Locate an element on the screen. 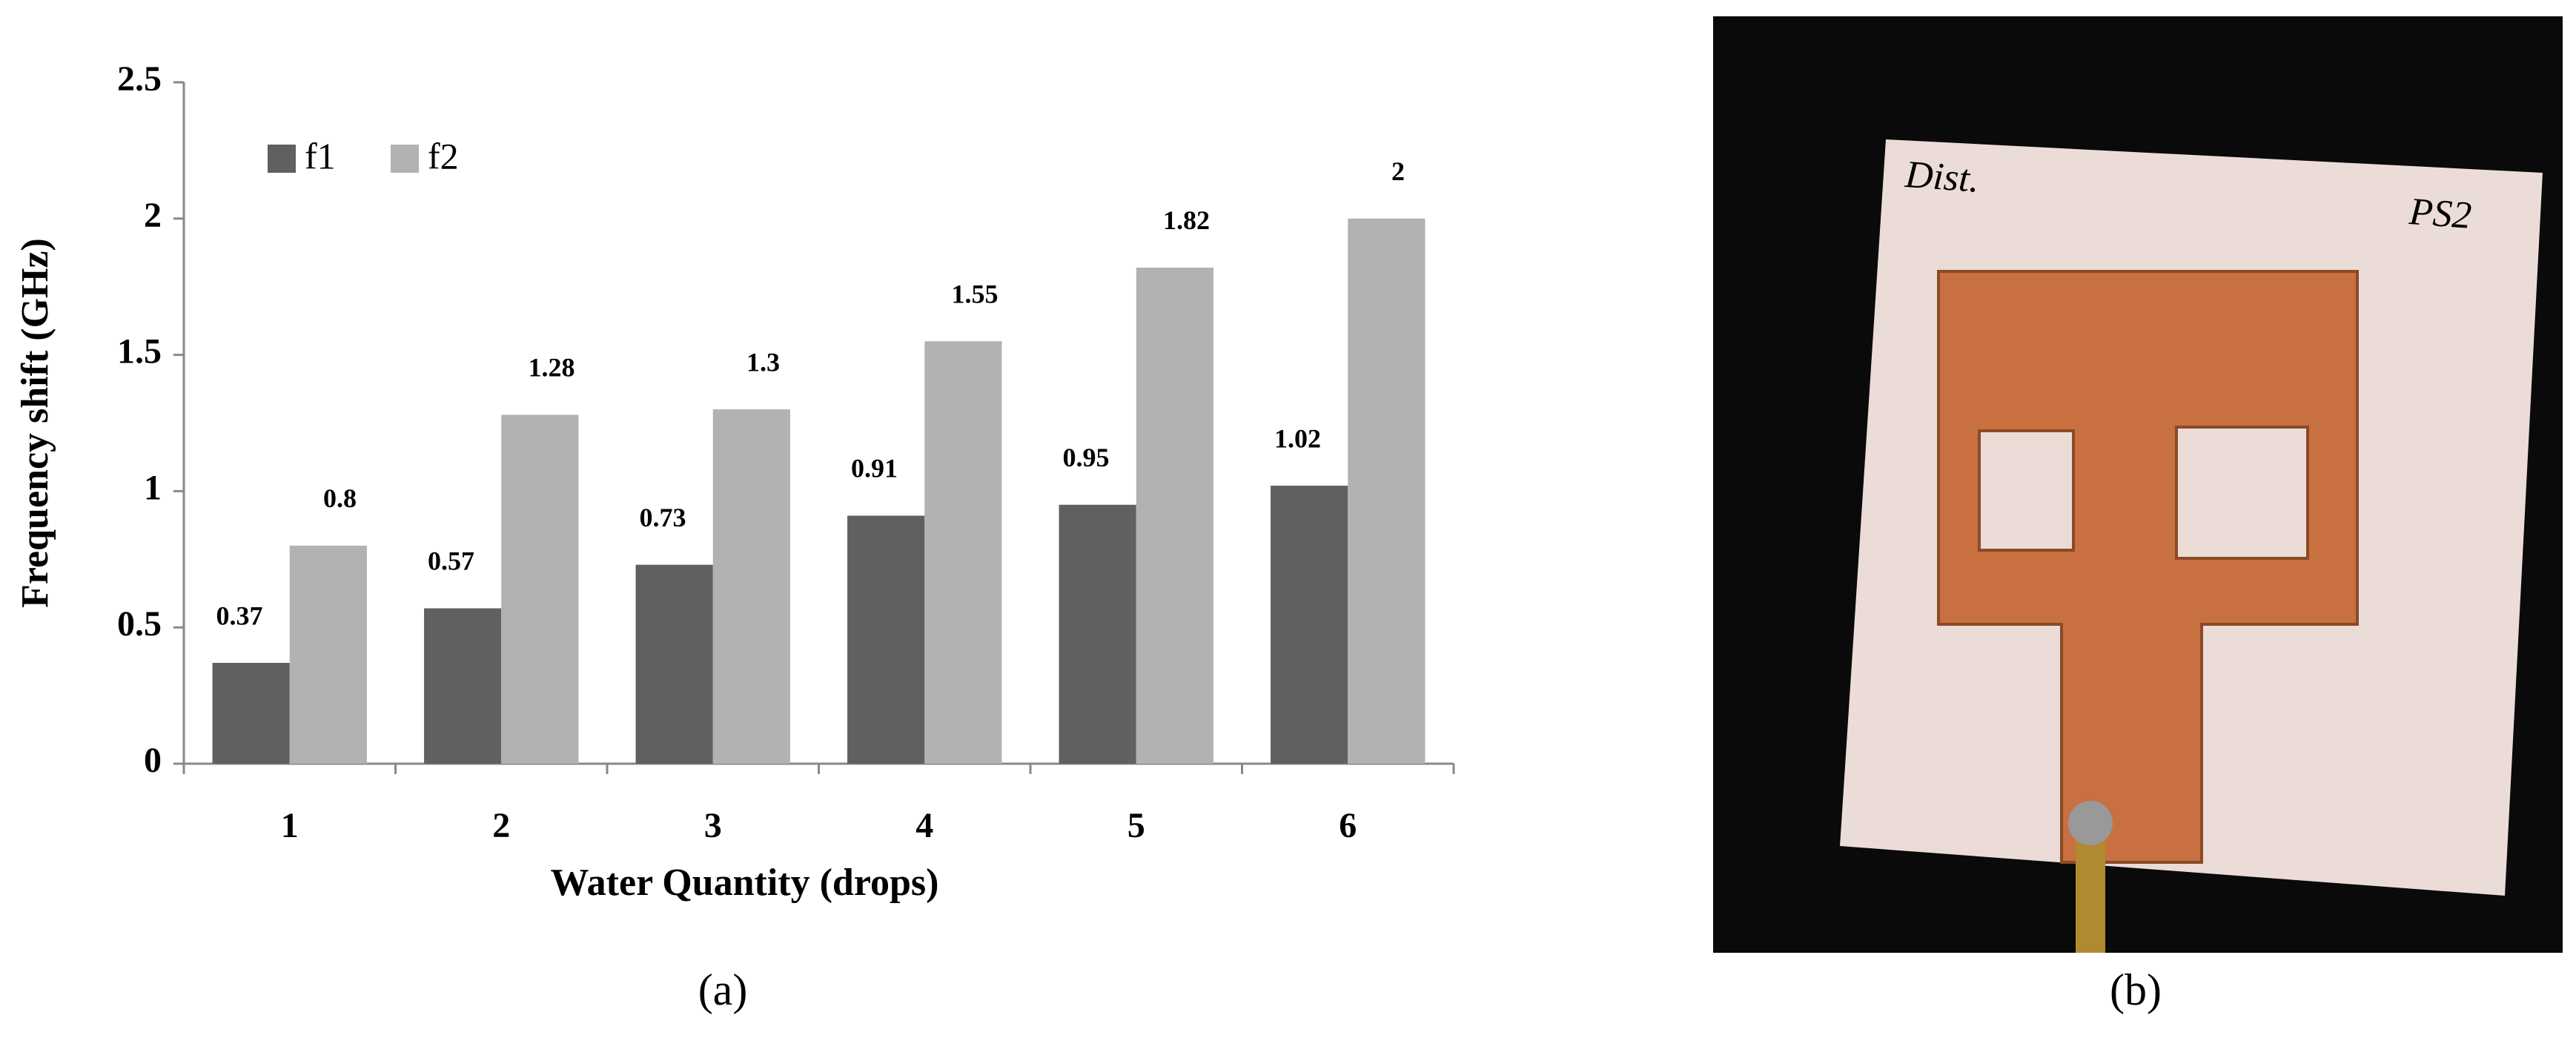  handwritten-label: Dist. is located at coordinates (1941, 177).